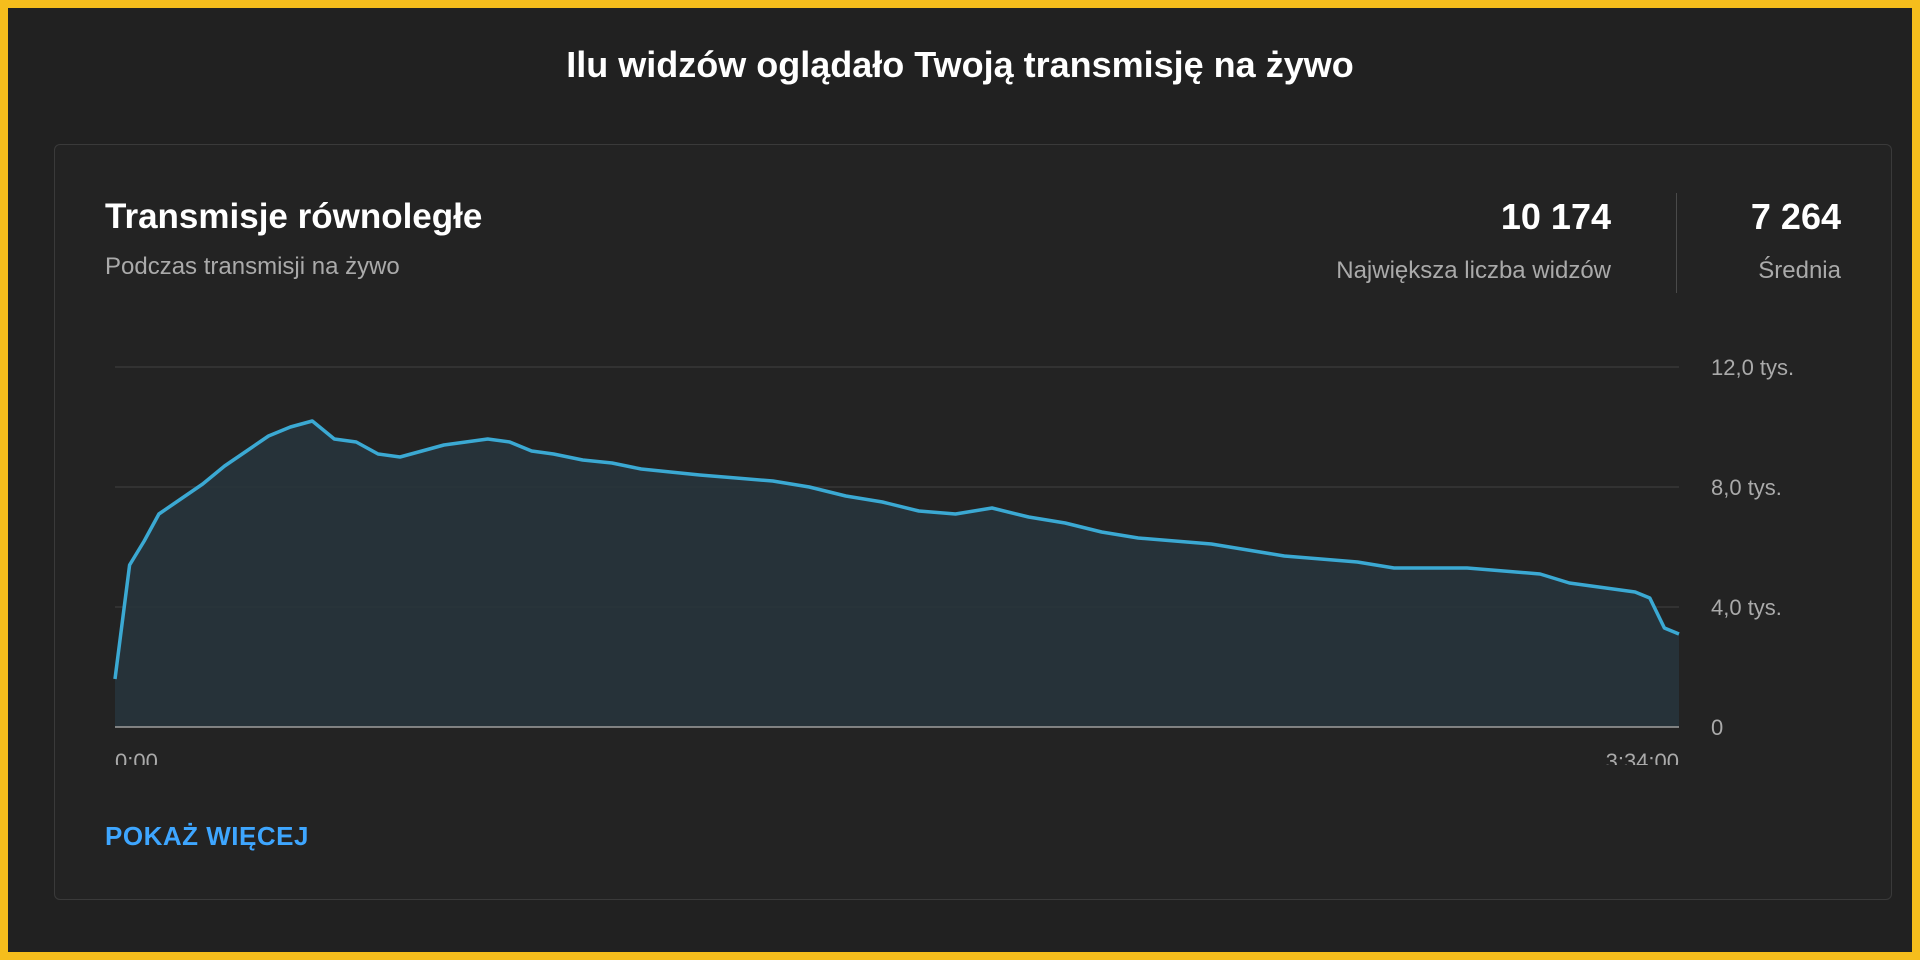  Describe the element at coordinates (136, 757) in the screenshot. I see `x-tick-label-start: 0:00` at that location.